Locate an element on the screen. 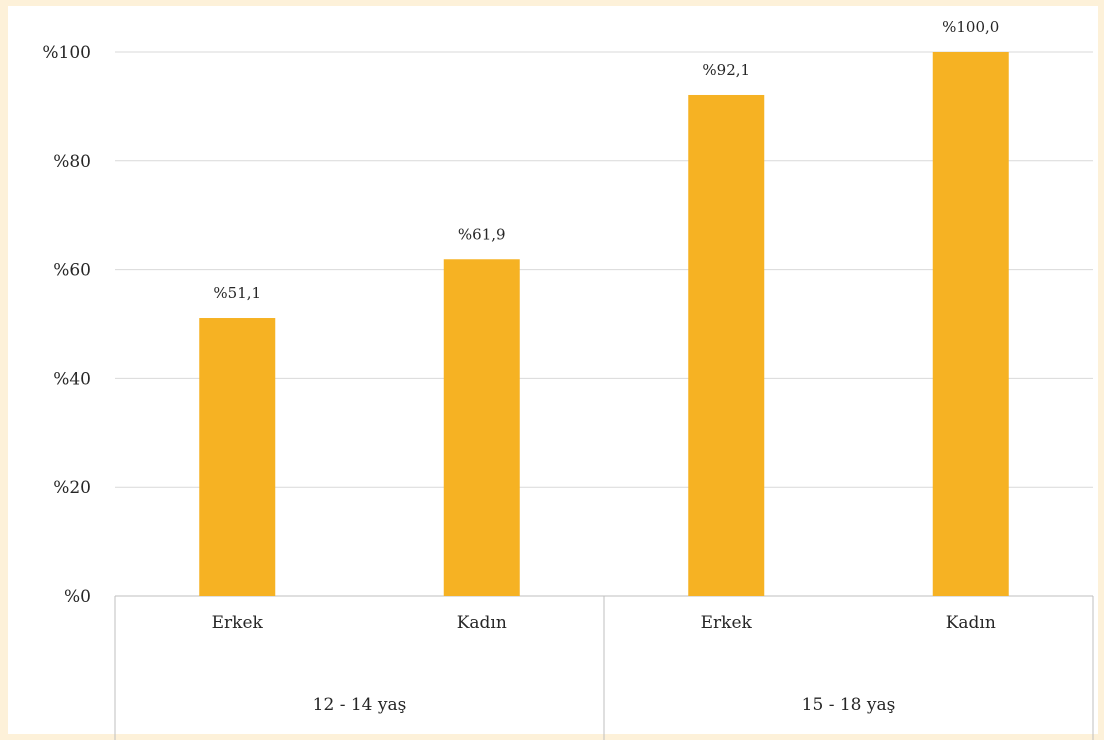  group-label: 15 - 18 yaş is located at coordinates (849, 705).